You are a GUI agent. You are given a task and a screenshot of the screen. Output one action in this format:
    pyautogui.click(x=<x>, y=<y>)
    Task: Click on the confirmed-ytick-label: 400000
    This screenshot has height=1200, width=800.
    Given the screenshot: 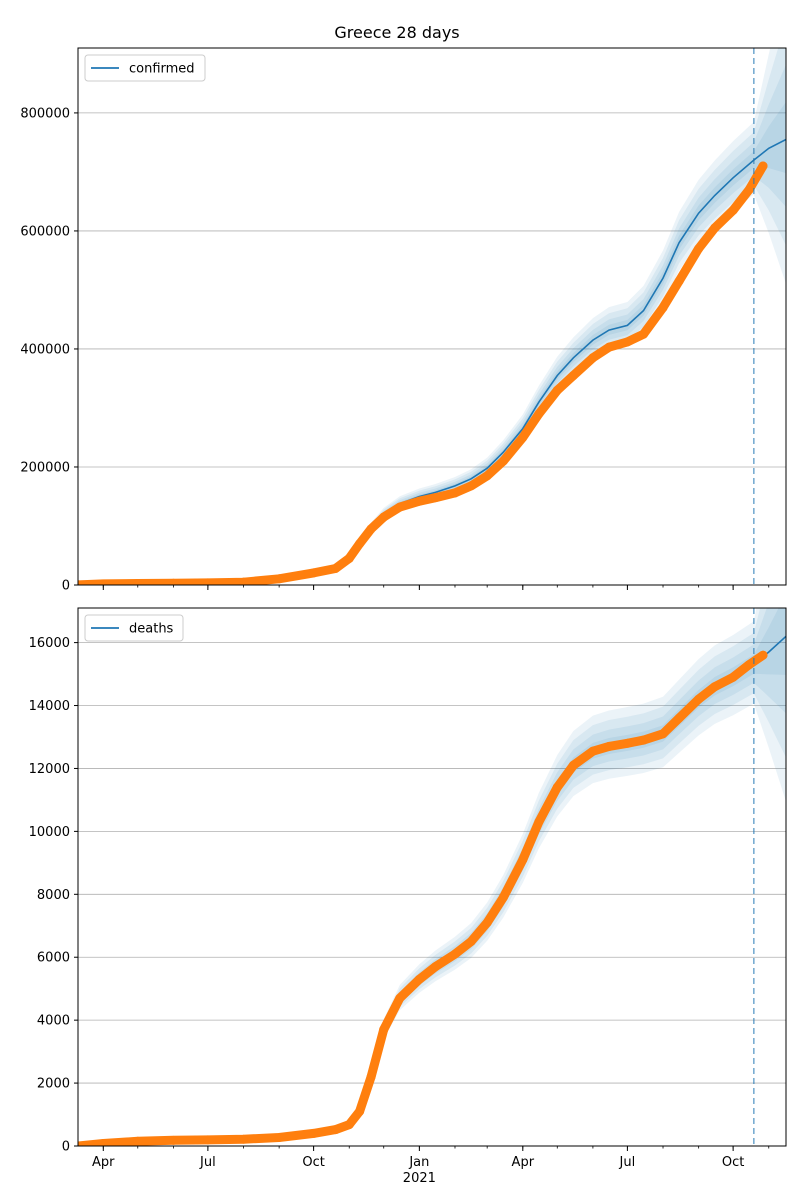 What is the action you would take?
    pyautogui.click(x=45, y=349)
    